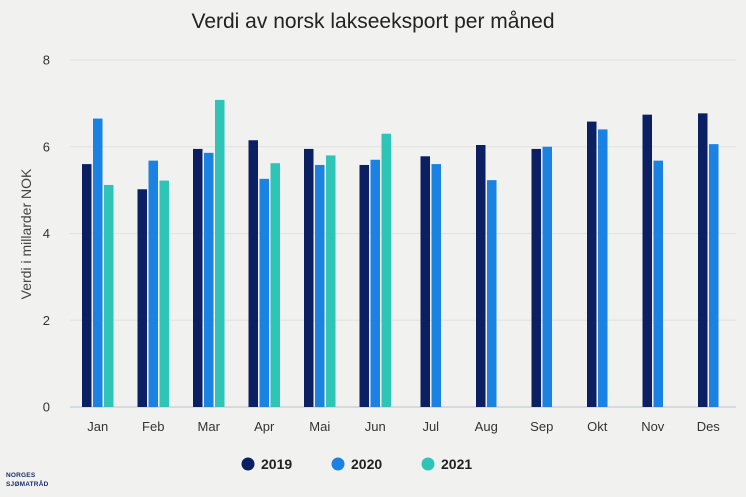 The width and height of the screenshot is (746, 497). I want to click on bar-2020-des, so click(714, 275).